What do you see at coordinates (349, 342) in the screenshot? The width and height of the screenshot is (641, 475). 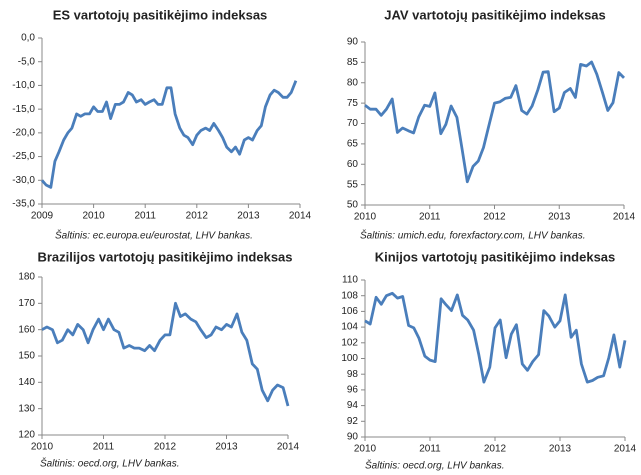 I see `y-tick-label: 102` at bounding box center [349, 342].